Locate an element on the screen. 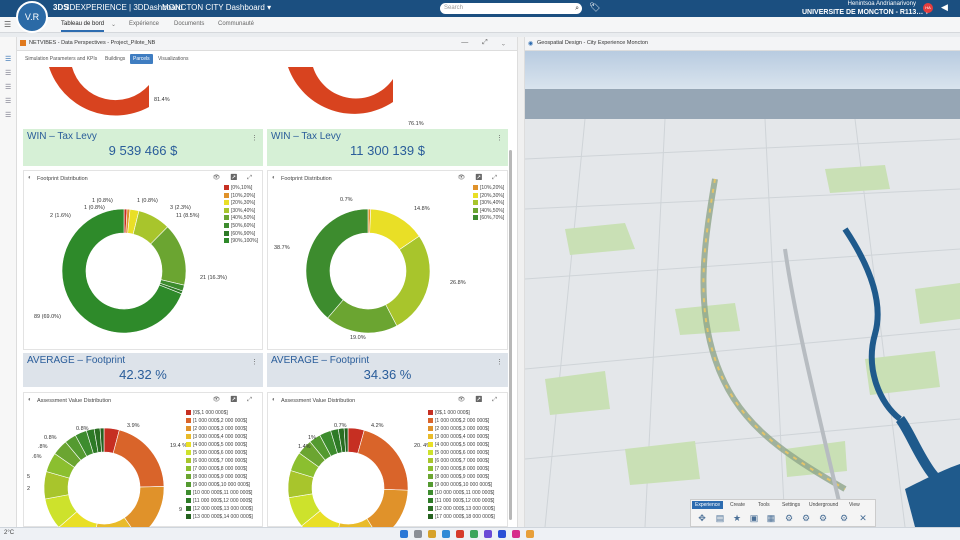 The height and width of the screenshot is (540, 960). tag-icon: 🏷 is located at coordinates (595, 7).